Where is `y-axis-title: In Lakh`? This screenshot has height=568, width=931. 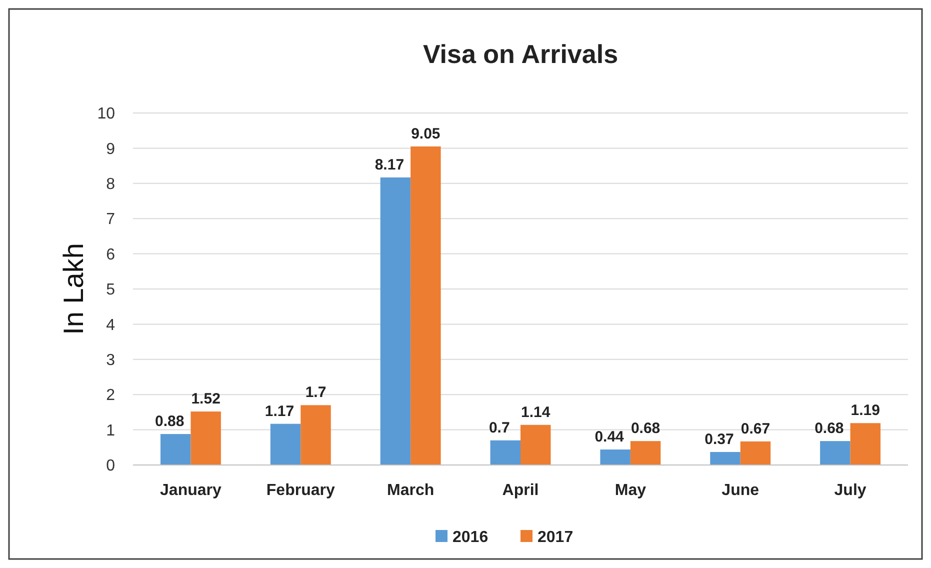 y-axis-title: In Lakh is located at coordinates (73, 289).